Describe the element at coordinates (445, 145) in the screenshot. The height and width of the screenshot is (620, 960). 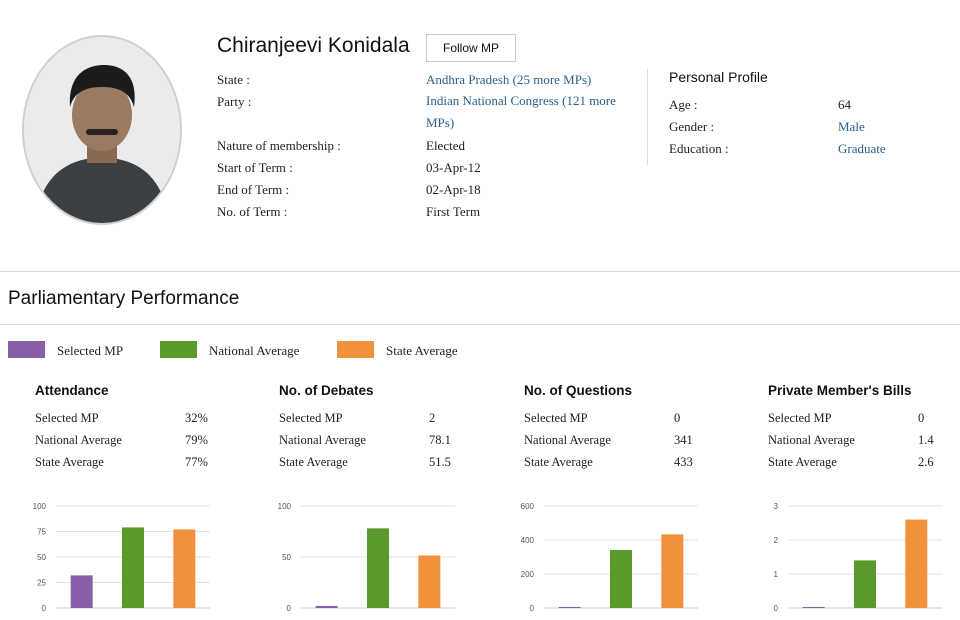
I see `membership-value: Elected` at that location.